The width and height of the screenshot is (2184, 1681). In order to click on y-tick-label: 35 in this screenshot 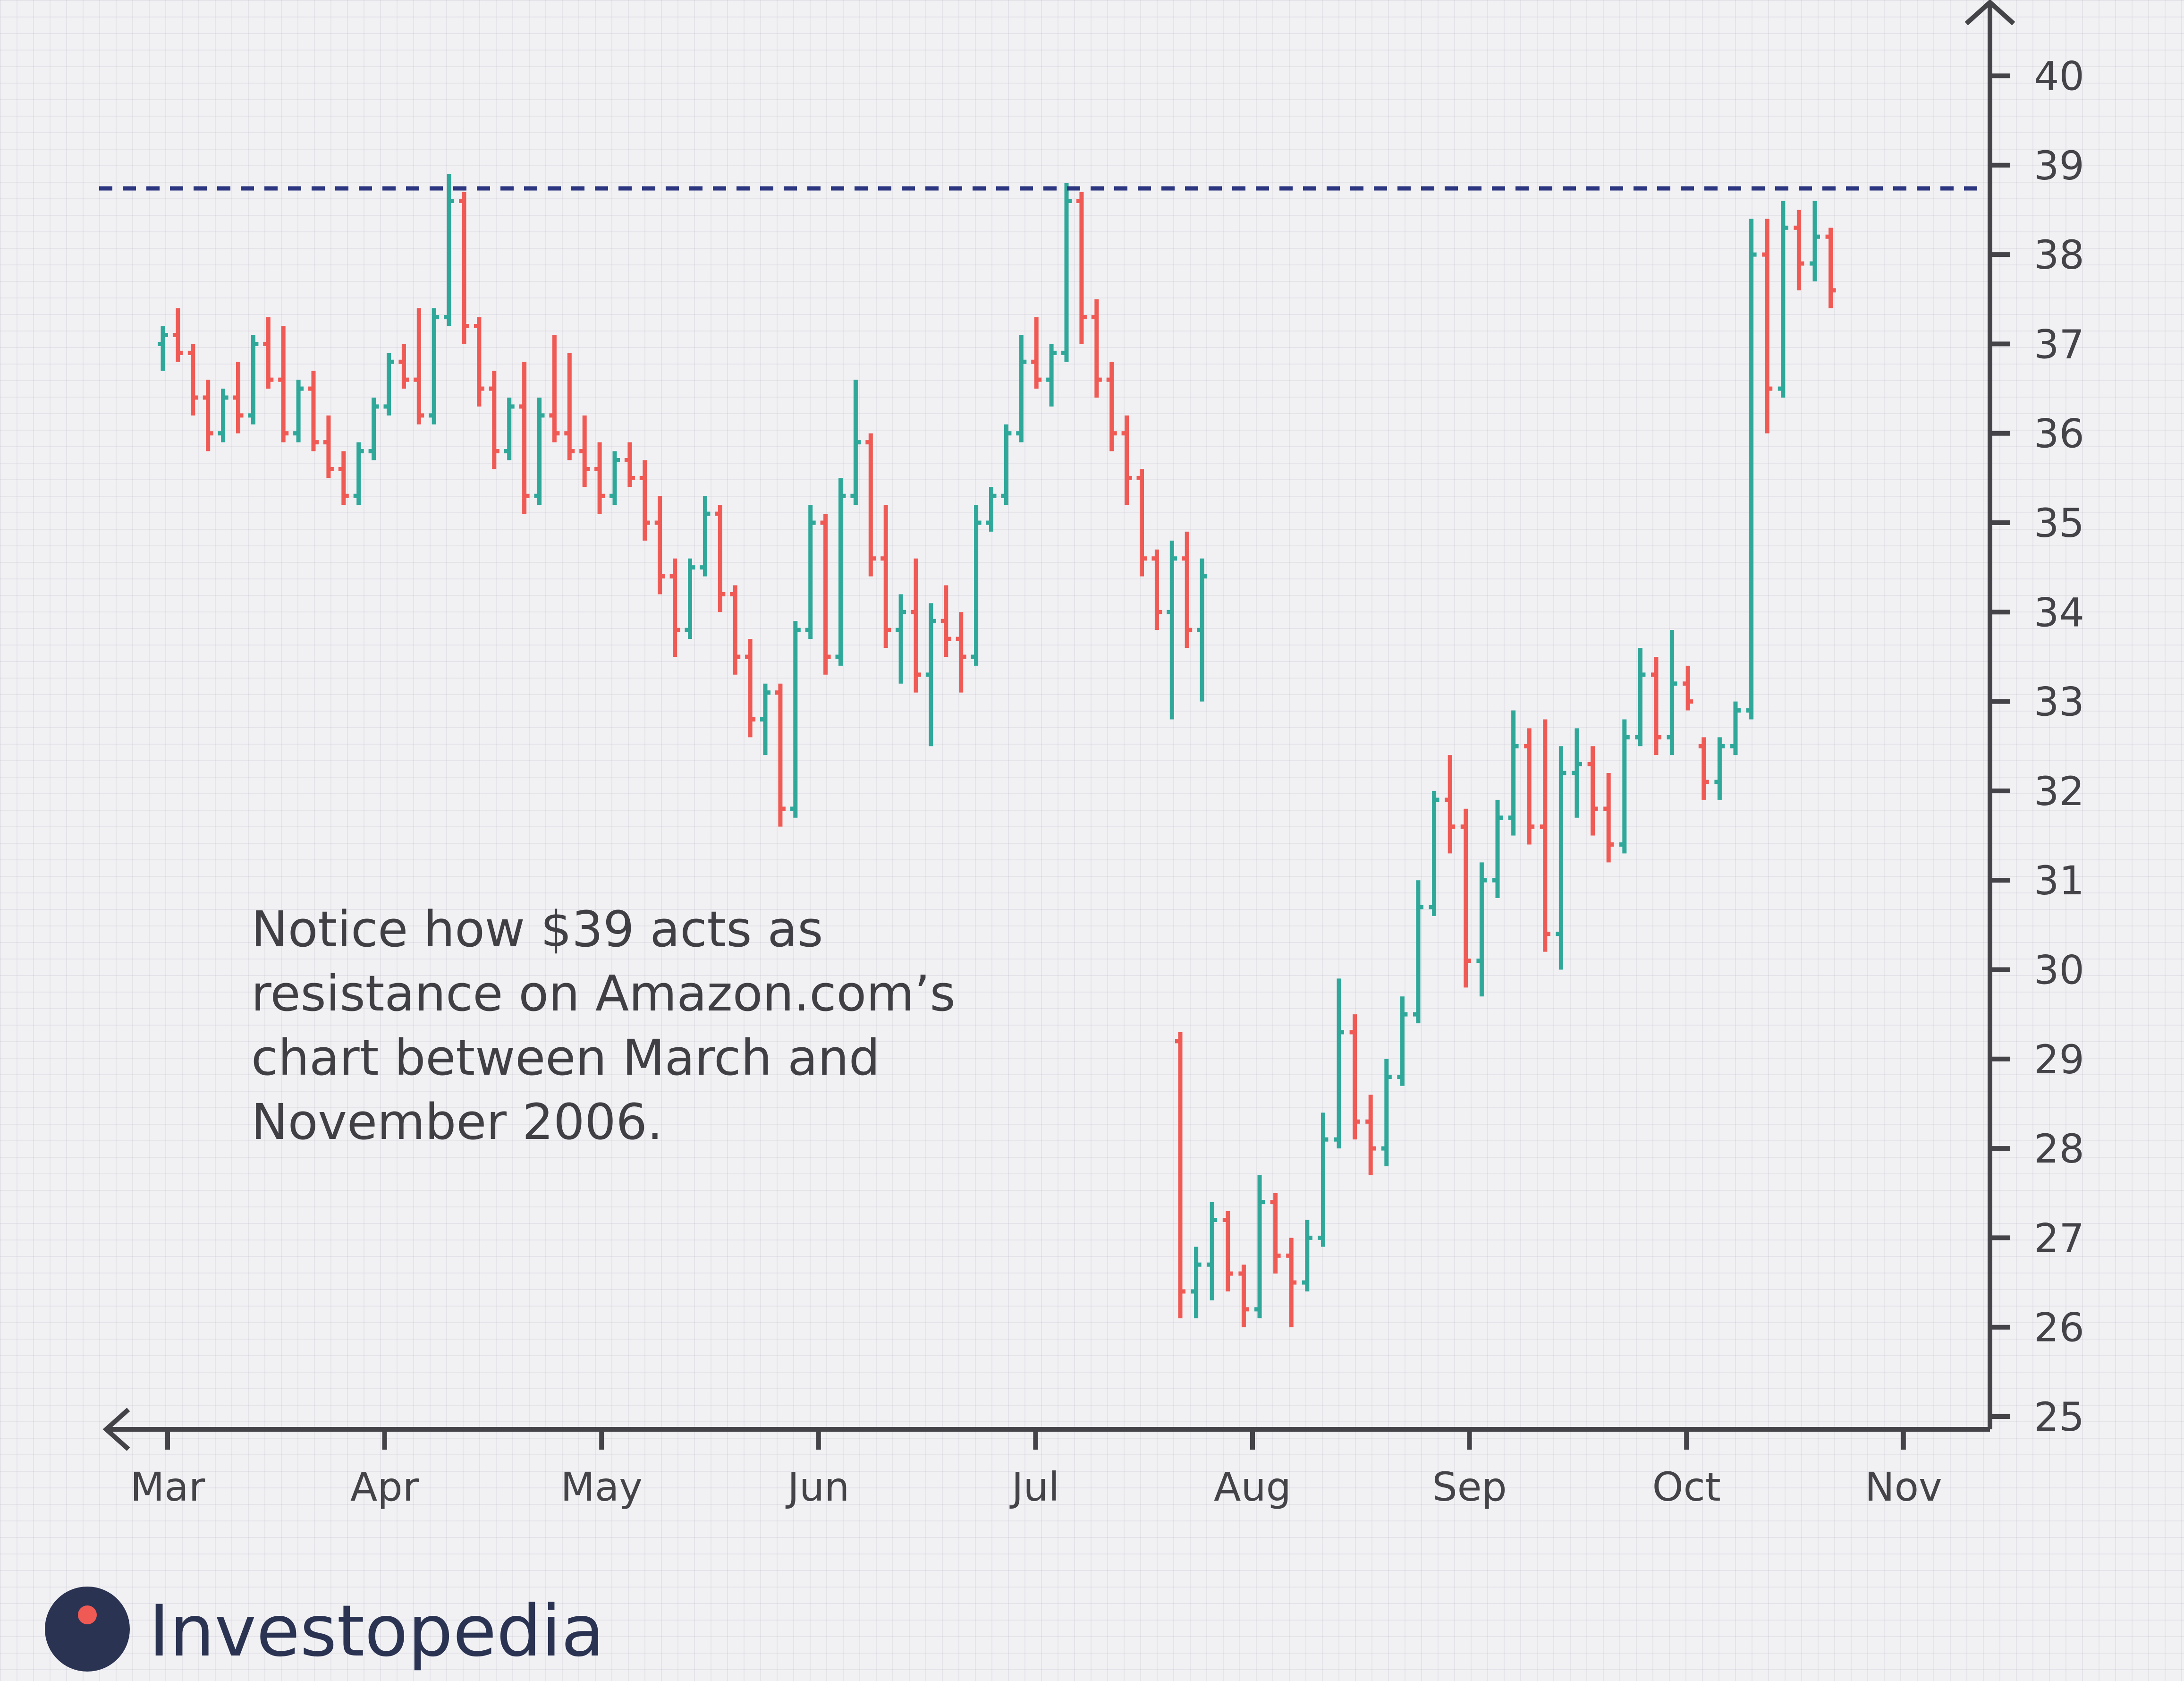, I will do `click(2059, 523)`.